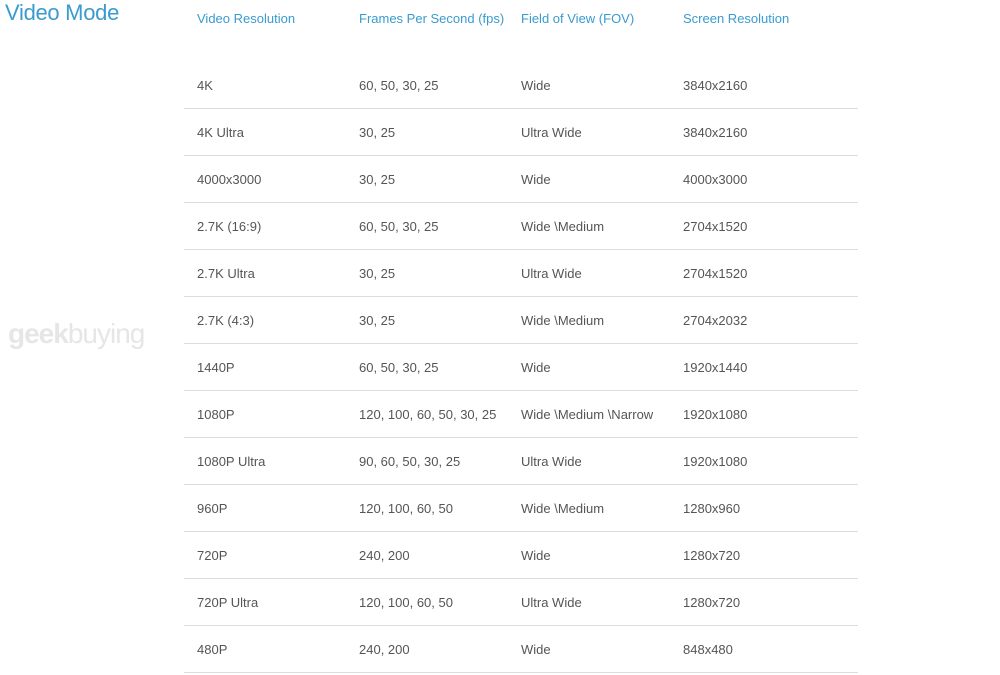 This screenshot has height=675, width=1000. What do you see at coordinates (228, 602) in the screenshot?
I see `table-cell: 720P Ultra` at bounding box center [228, 602].